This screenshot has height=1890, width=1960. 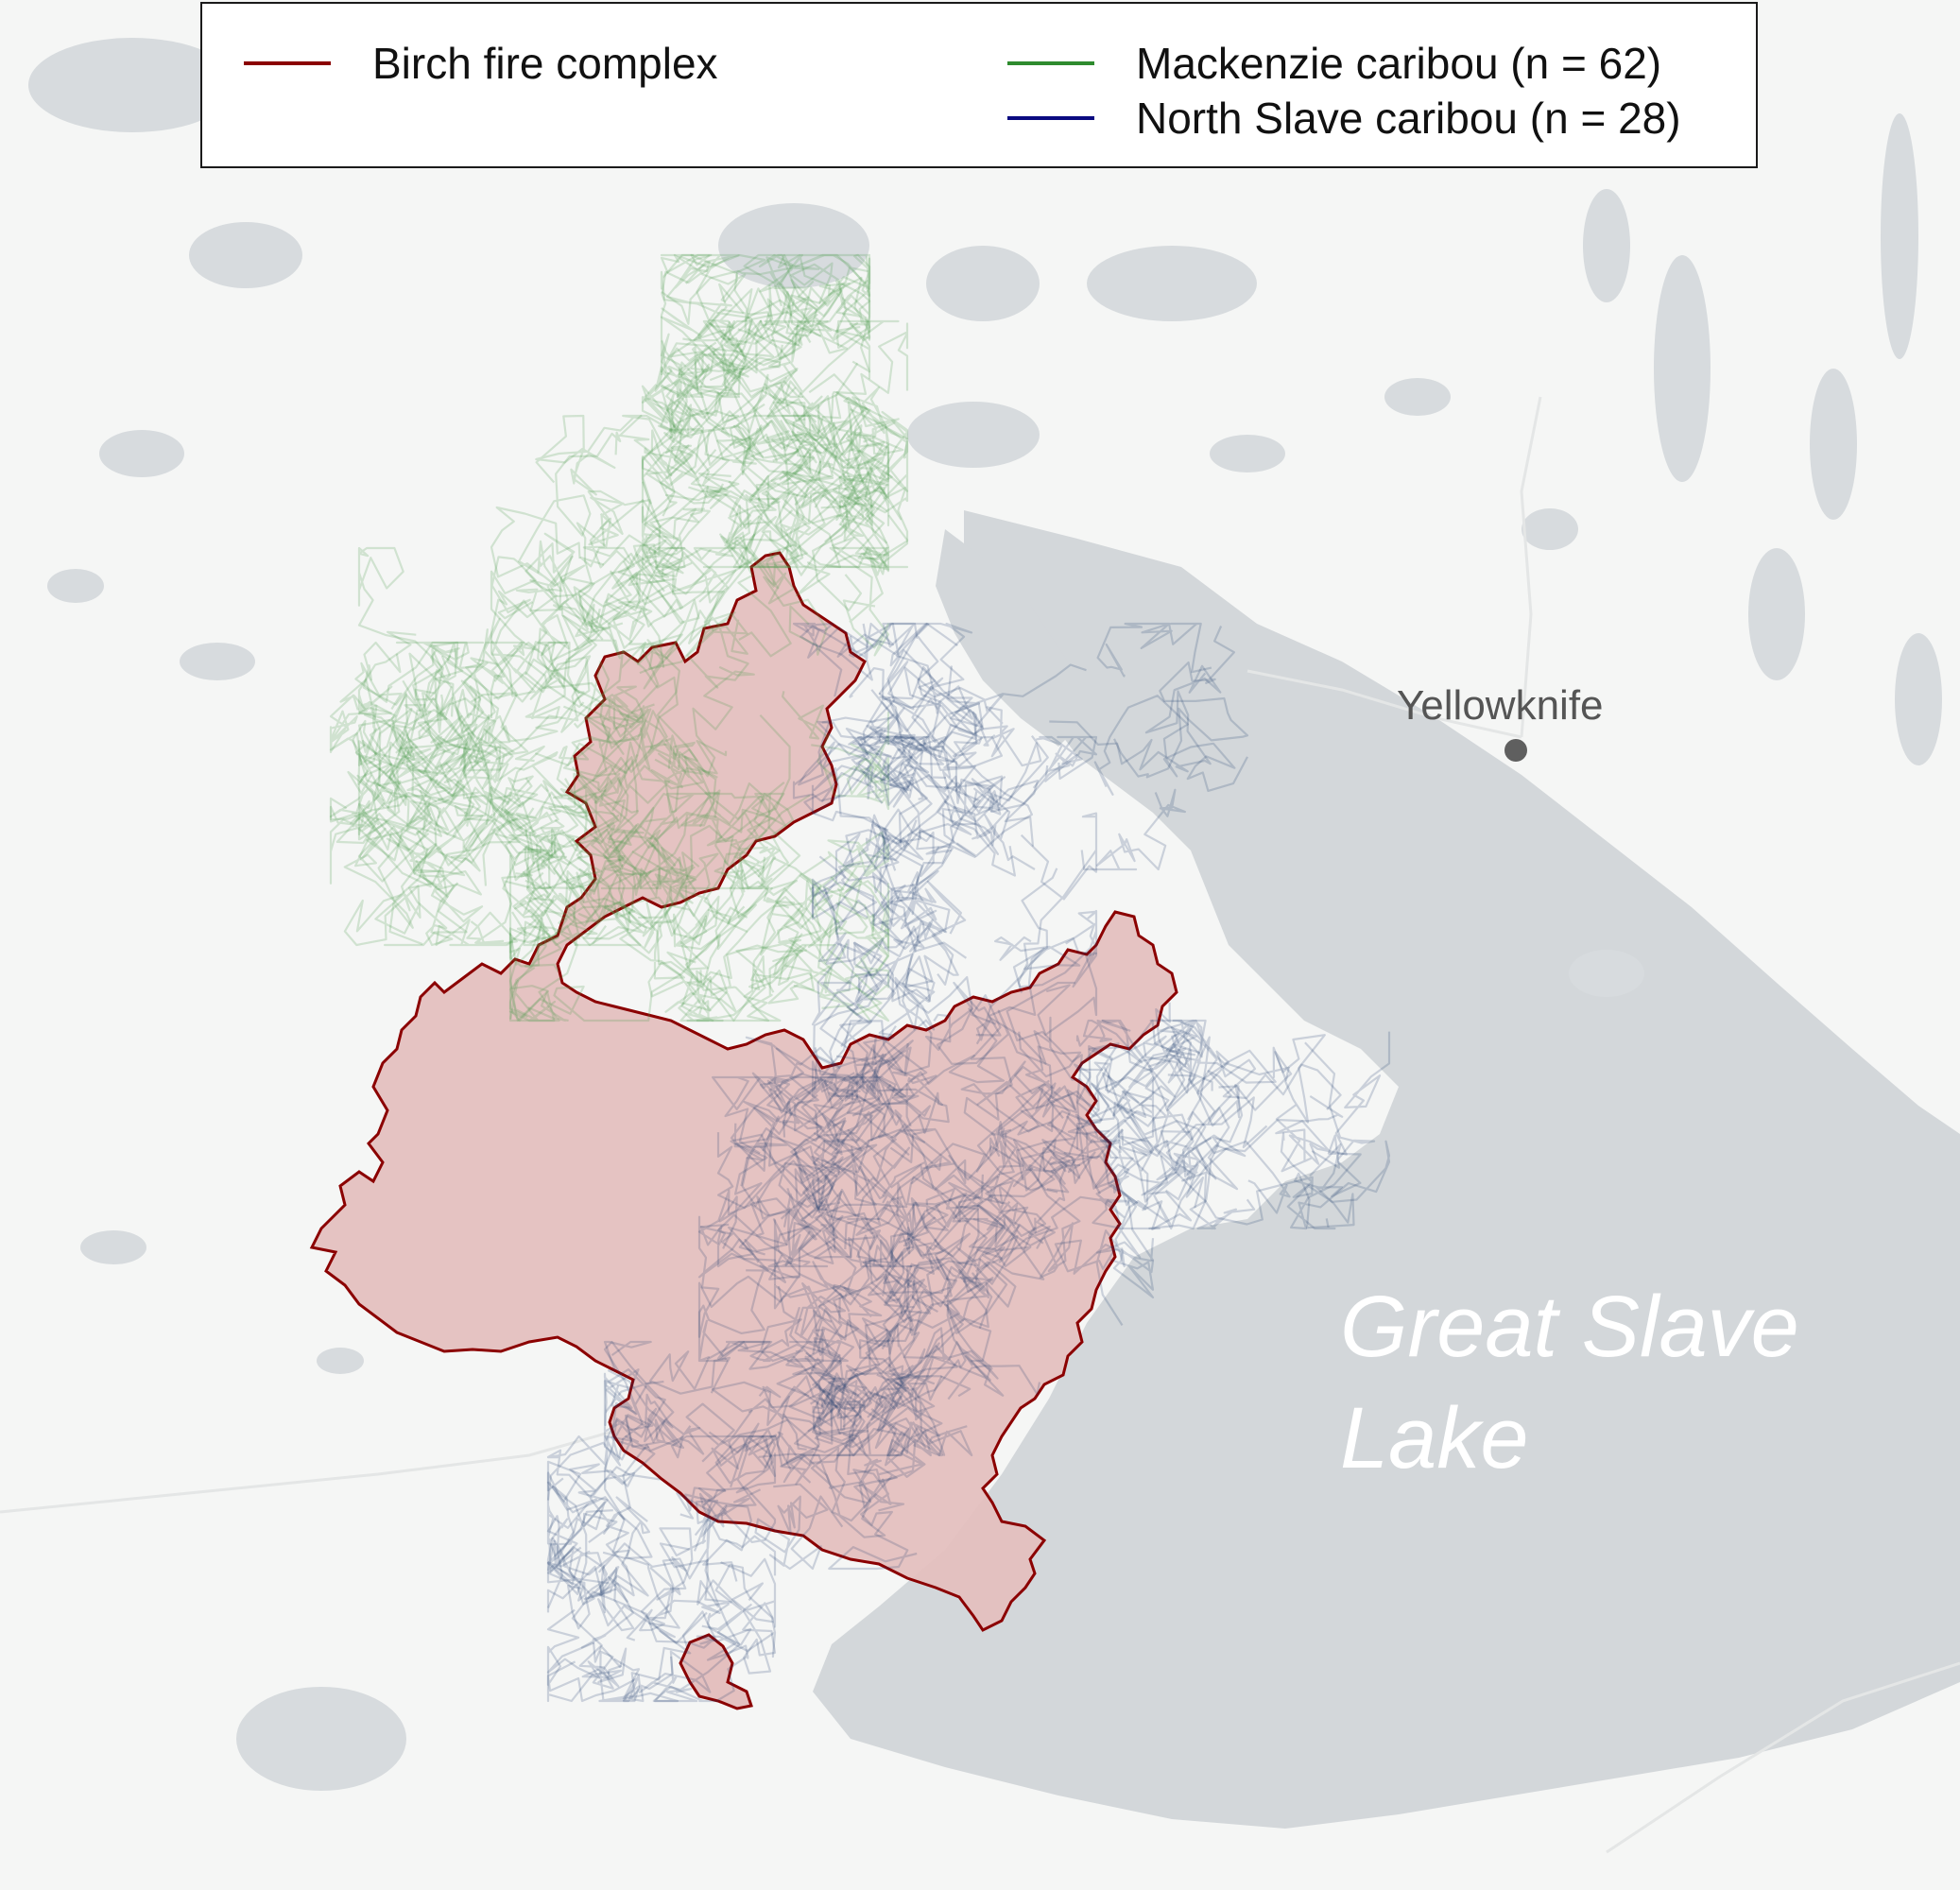 What do you see at coordinates (1399, 63) in the screenshot?
I see `legend-label-mackenzie: Mackenzie caribou (n = 62)` at bounding box center [1399, 63].